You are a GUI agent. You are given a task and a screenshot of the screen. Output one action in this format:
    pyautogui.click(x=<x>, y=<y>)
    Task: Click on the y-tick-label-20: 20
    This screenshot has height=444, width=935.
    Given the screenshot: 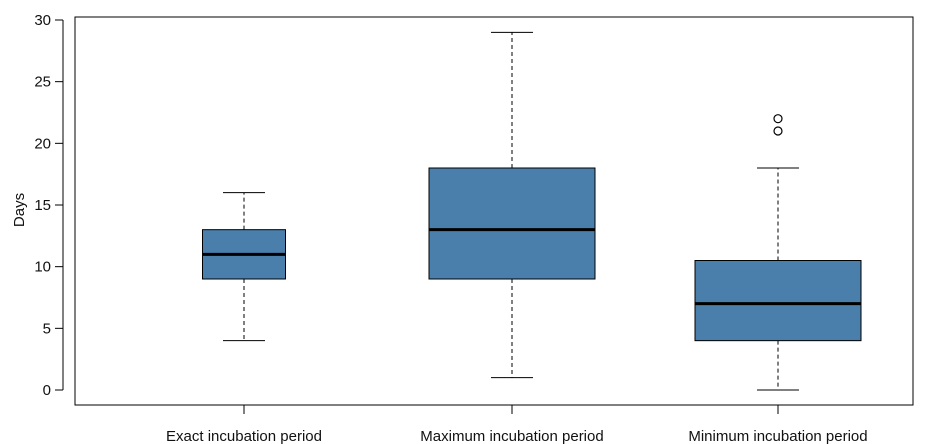 What is the action you would take?
    pyautogui.click(x=42, y=143)
    